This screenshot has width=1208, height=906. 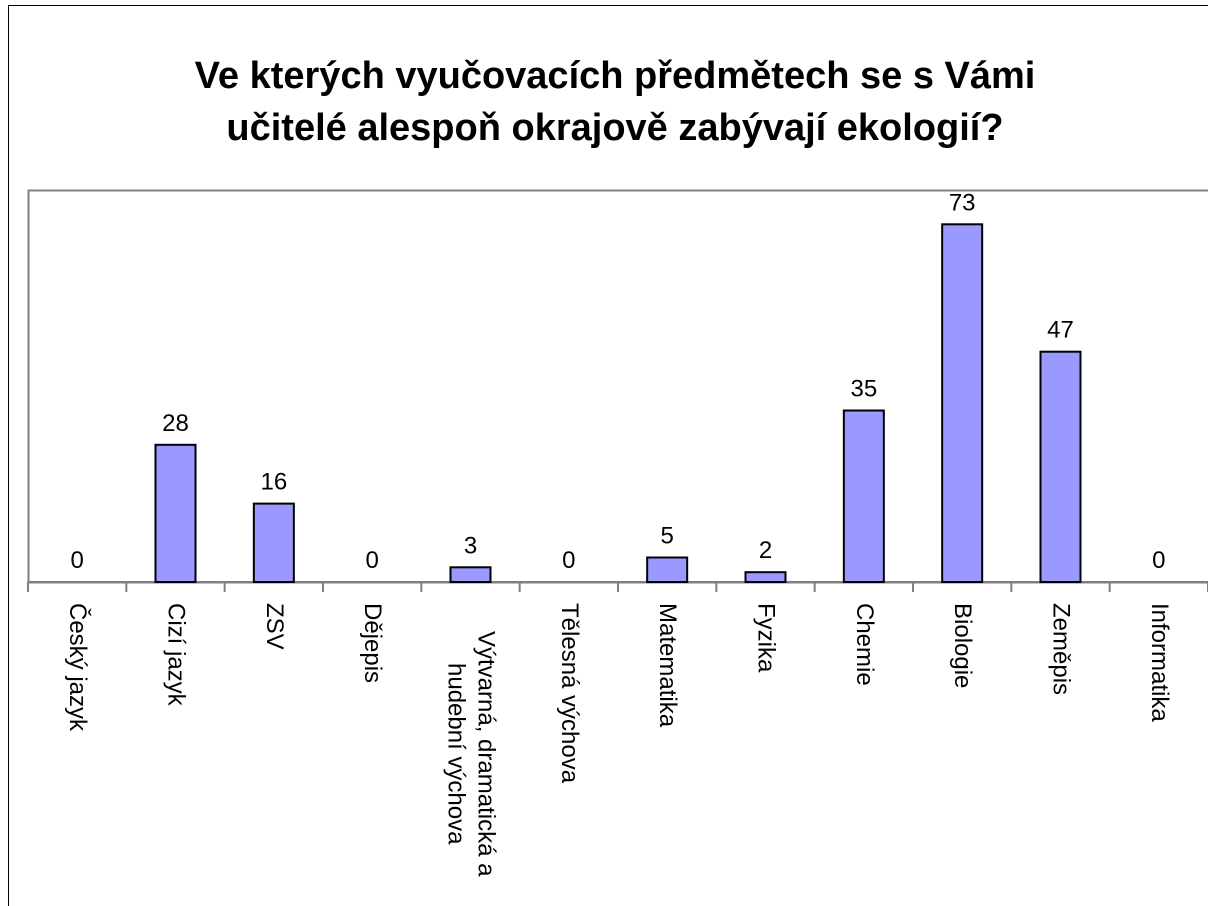 What do you see at coordinates (766, 638) in the screenshot?
I see `x-tick-label: Fyzika` at bounding box center [766, 638].